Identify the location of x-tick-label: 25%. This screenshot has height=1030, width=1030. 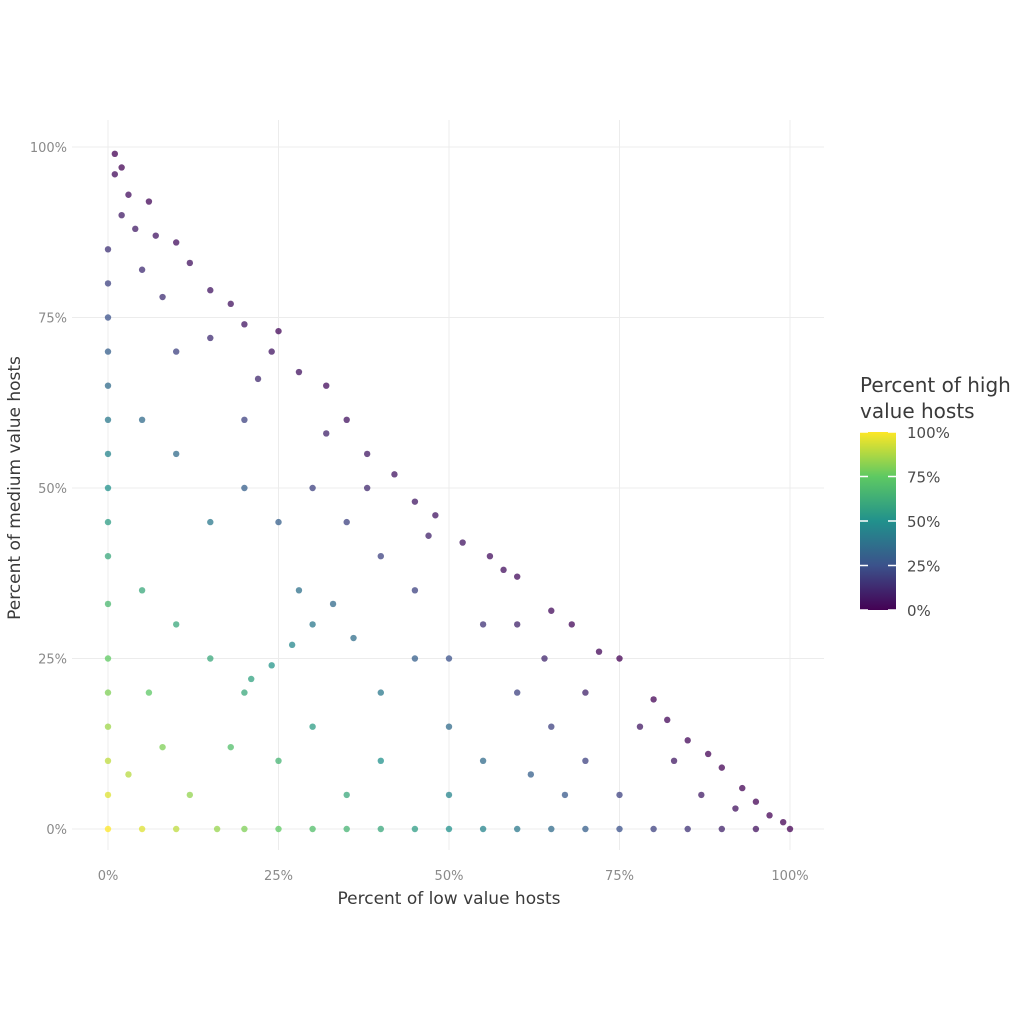
(278, 876).